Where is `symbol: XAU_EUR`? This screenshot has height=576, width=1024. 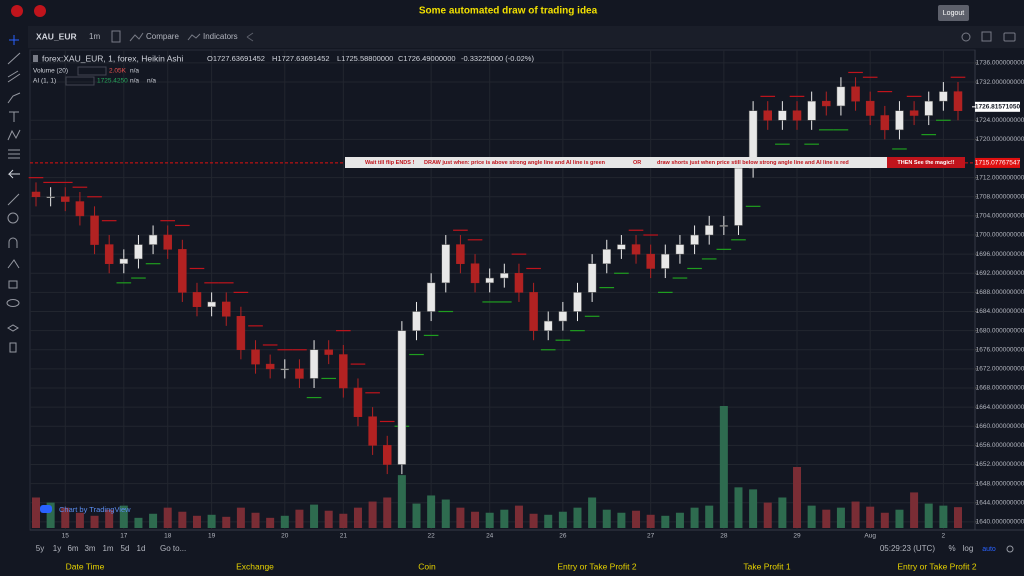 symbol: XAU_EUR is located at coordinates (56, 36).